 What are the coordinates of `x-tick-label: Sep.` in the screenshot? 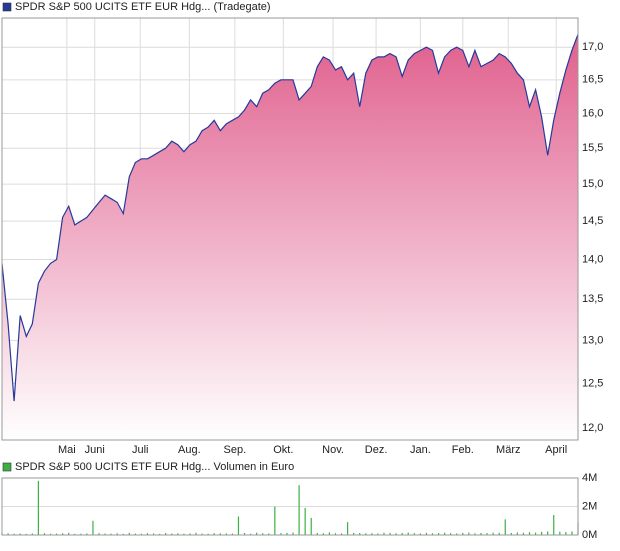 It's located at (235, 450).